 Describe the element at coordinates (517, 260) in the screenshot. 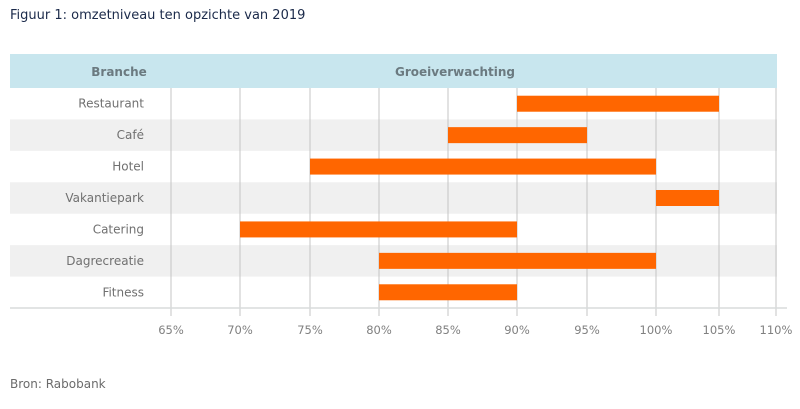

I see `bar-dagrecreatie` at that location.